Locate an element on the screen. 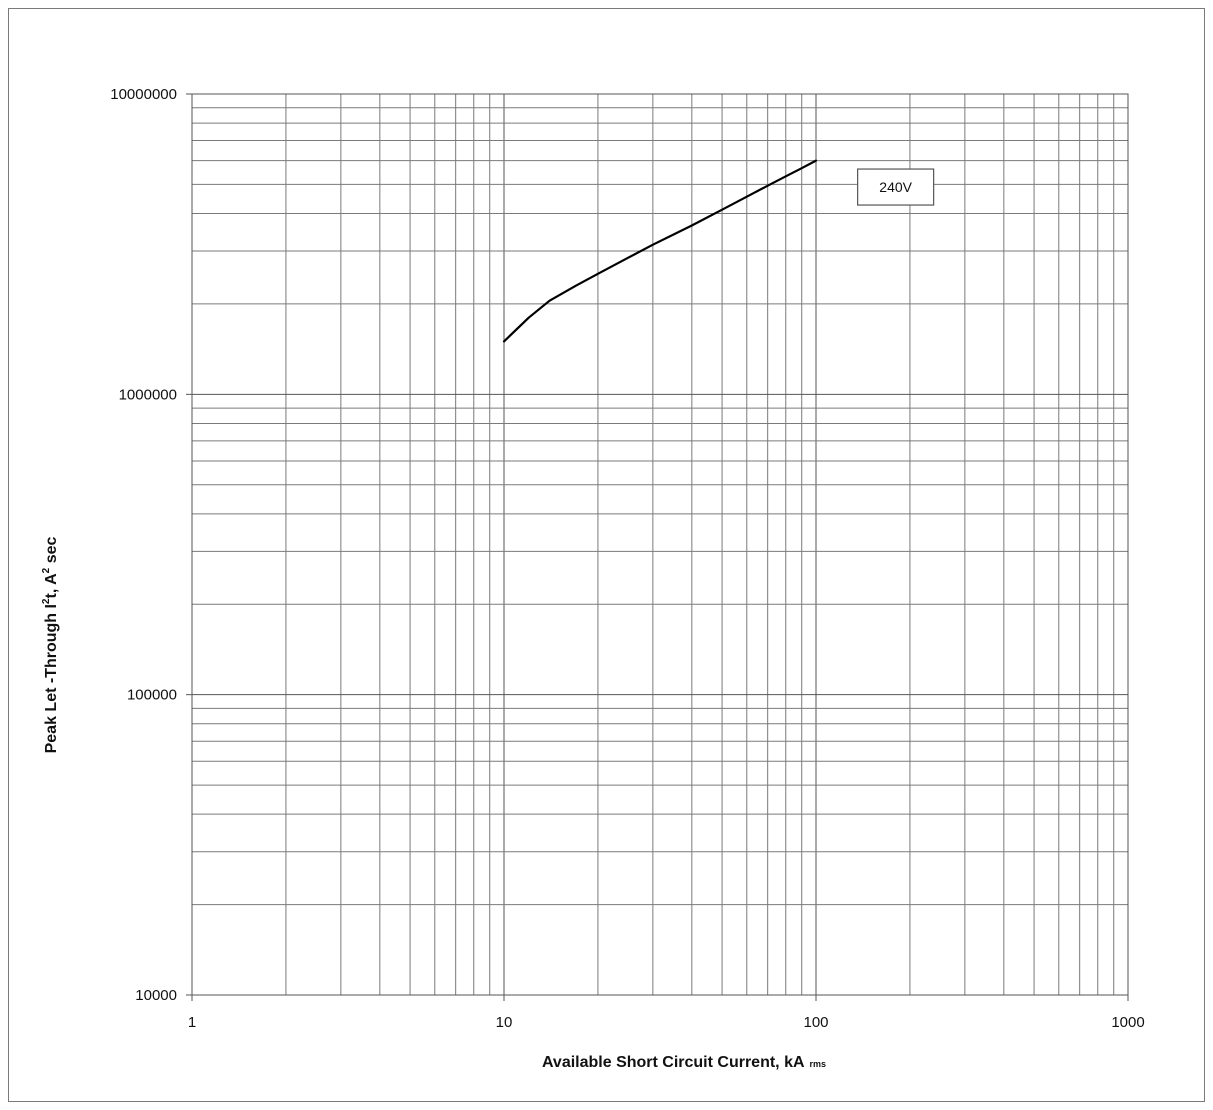 This screenshot has width=1213, height=1110. y-tick-label: 100000 is located at coordinates (152, 695).